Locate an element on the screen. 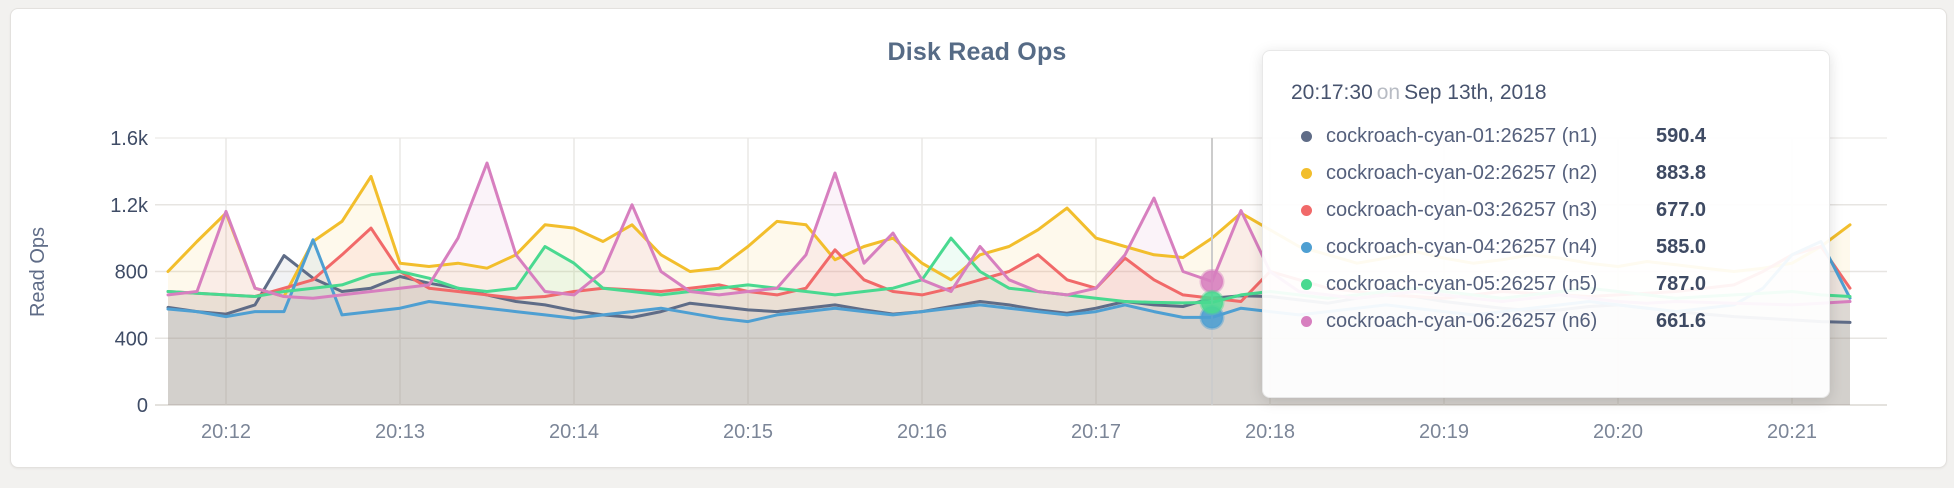  tooltip-row: cockroach-cyan-06:26257 (n6) 661.6 is located at coordinates (1546, 321).